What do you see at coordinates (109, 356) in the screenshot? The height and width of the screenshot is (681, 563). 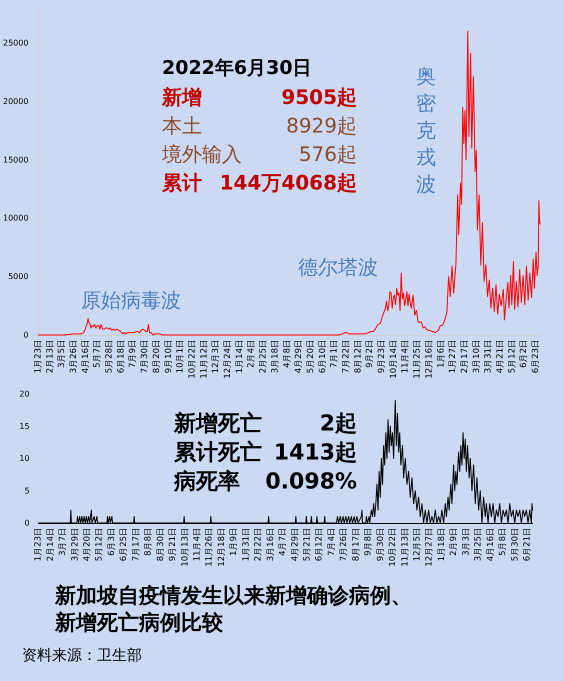 I see `x-tick-label: 5月28日` at bounding box center [109, 356].